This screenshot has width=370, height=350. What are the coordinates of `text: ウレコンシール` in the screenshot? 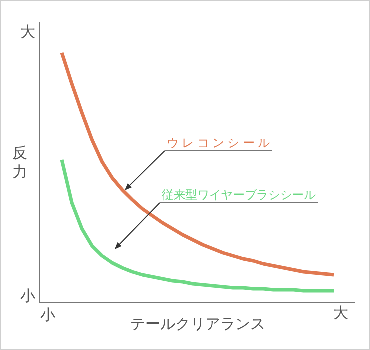 It's located at (218, 143).